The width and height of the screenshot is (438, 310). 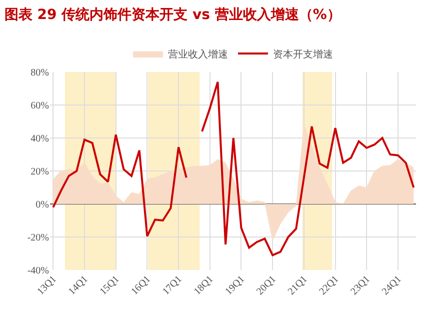 What do you see at coordinates (39, 172) in the screenshot?
I see `y-tick-label: 20%` at bounding box center [39, 172].